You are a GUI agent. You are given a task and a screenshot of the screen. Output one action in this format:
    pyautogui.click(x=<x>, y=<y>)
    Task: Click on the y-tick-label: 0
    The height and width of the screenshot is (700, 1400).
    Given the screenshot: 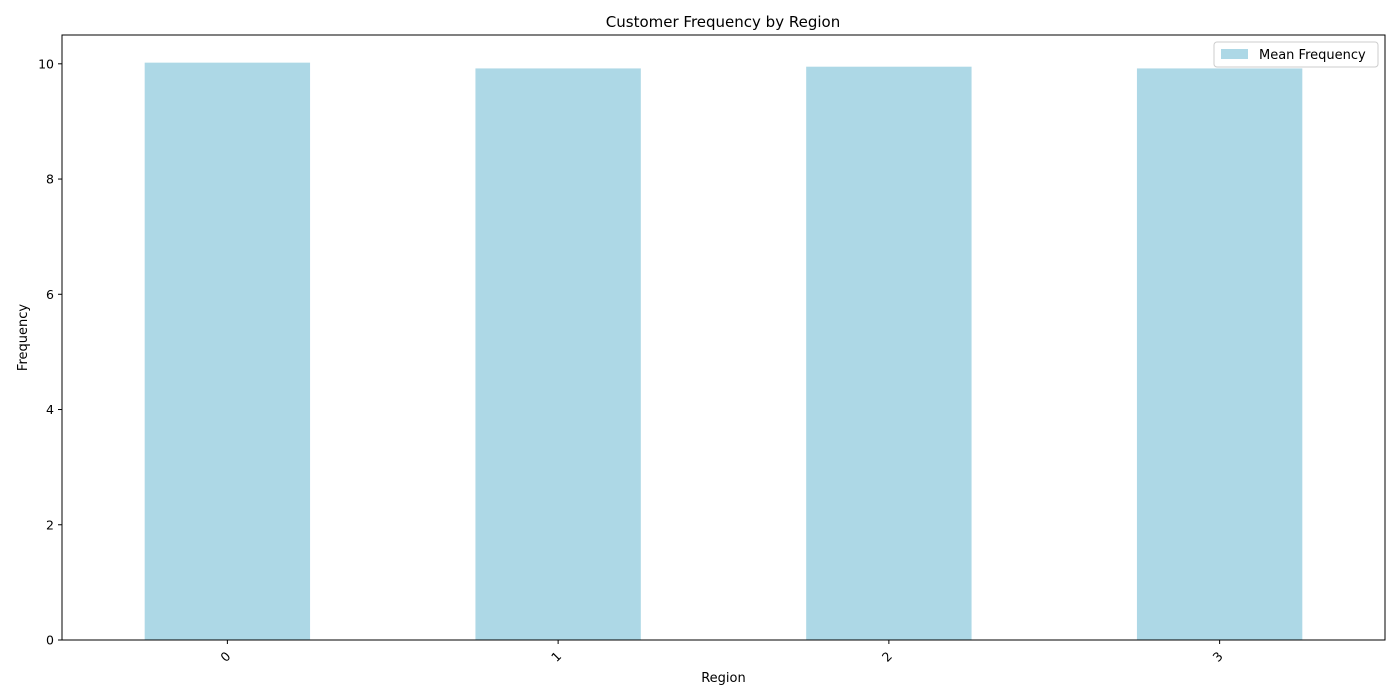 What is the action you would take?
    pyautogui.click(x=50, y=640)
    